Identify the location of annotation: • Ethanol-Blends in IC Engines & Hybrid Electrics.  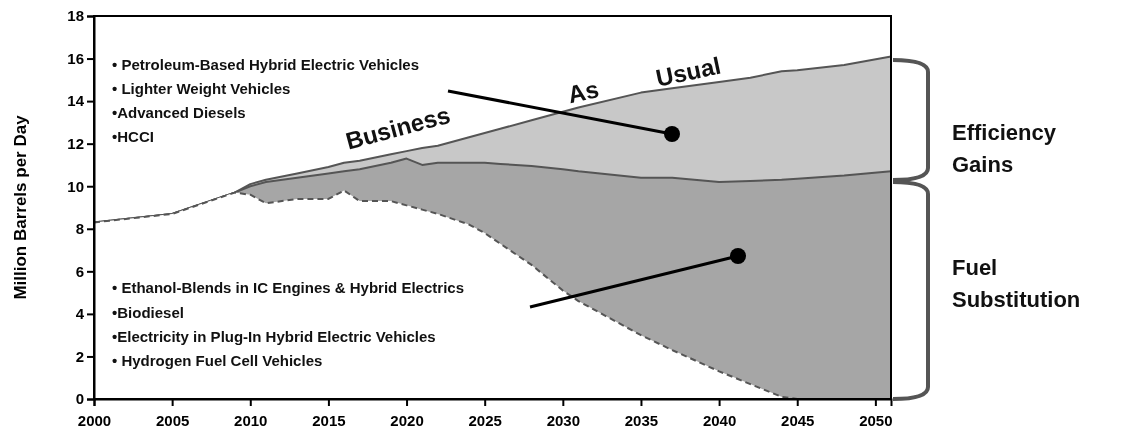
(288, 287).